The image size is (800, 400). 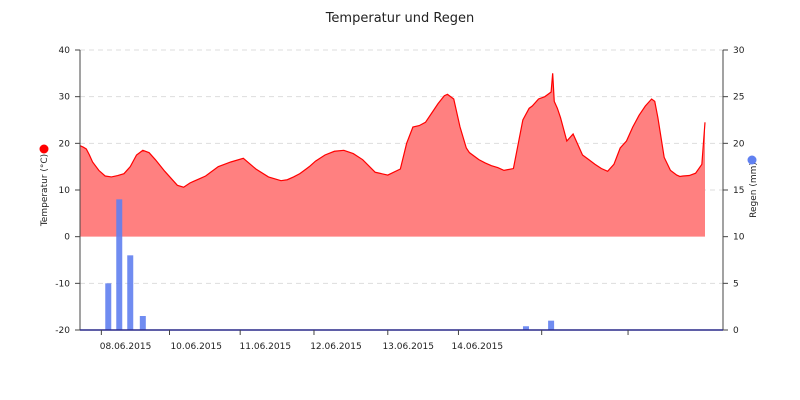 What do you see at coordinates (739, 238) in the screenshot?
I see `right-tick-label: 10` at bounding box center [739, 238].